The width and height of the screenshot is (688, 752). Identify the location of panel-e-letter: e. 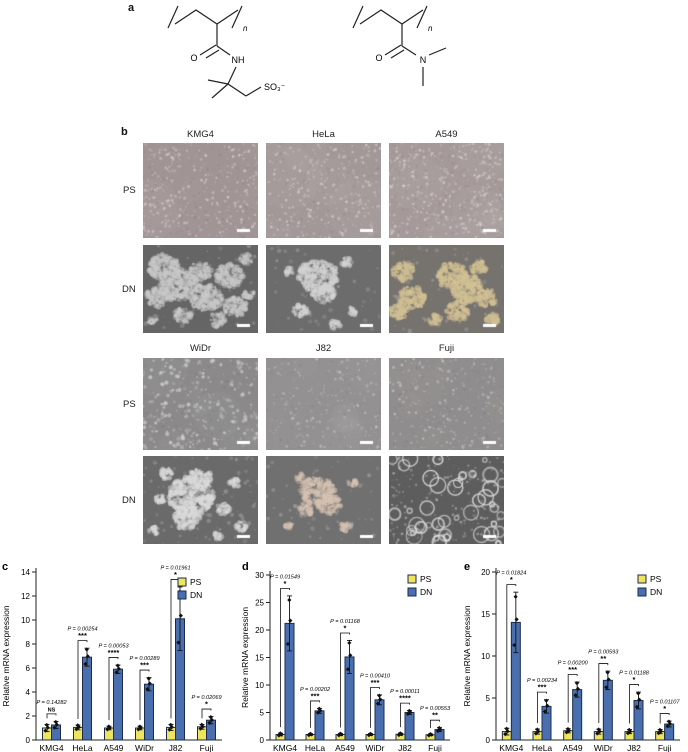
(467, 567).